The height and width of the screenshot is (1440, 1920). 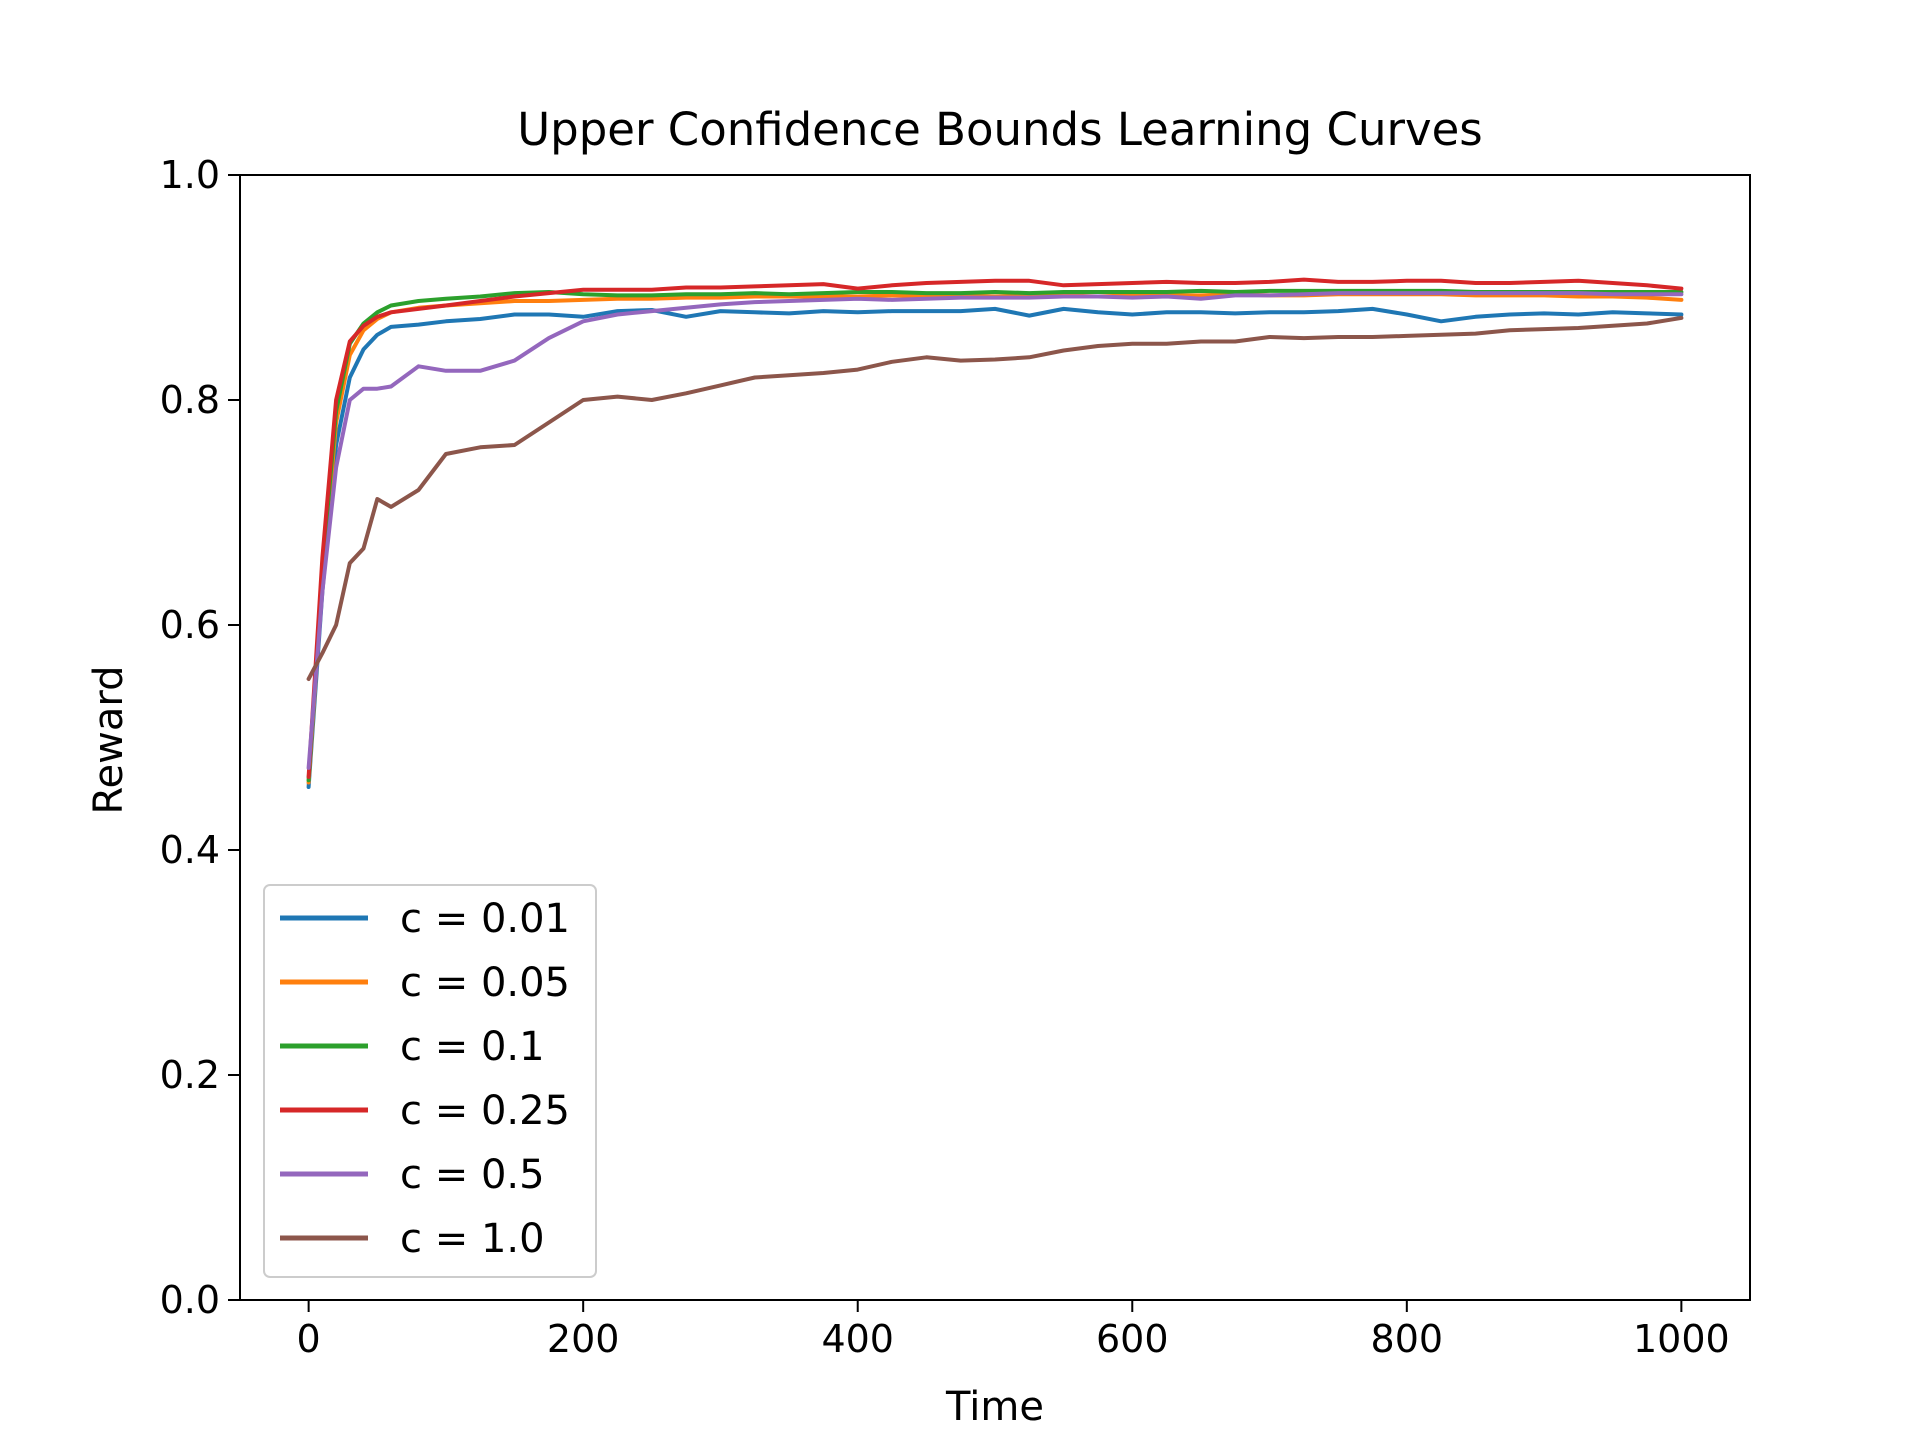 What do you see at coordinates (485, 919) in the screenshot?
I see `legend-label-1: c = 0.01` at bounding box center [485, 919].